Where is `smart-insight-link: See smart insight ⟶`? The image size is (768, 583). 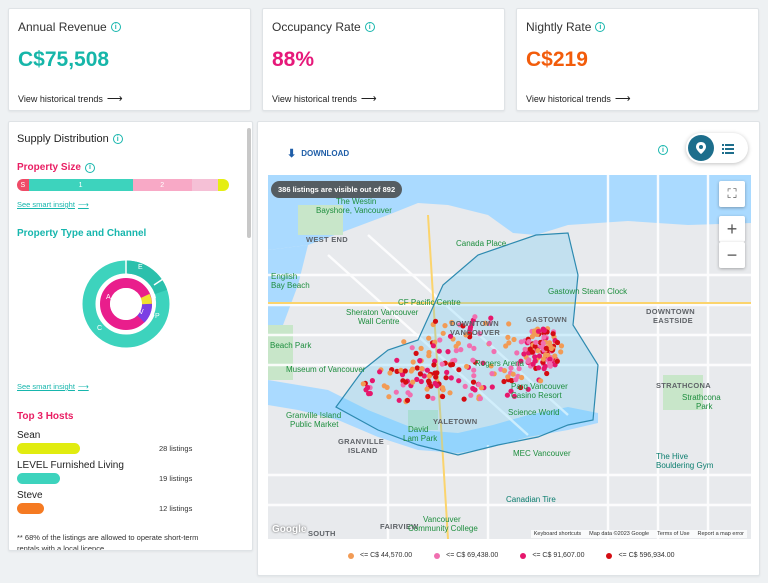 smart-insight-link: See smart insight ⟶ is located at coordinates (53, 204).